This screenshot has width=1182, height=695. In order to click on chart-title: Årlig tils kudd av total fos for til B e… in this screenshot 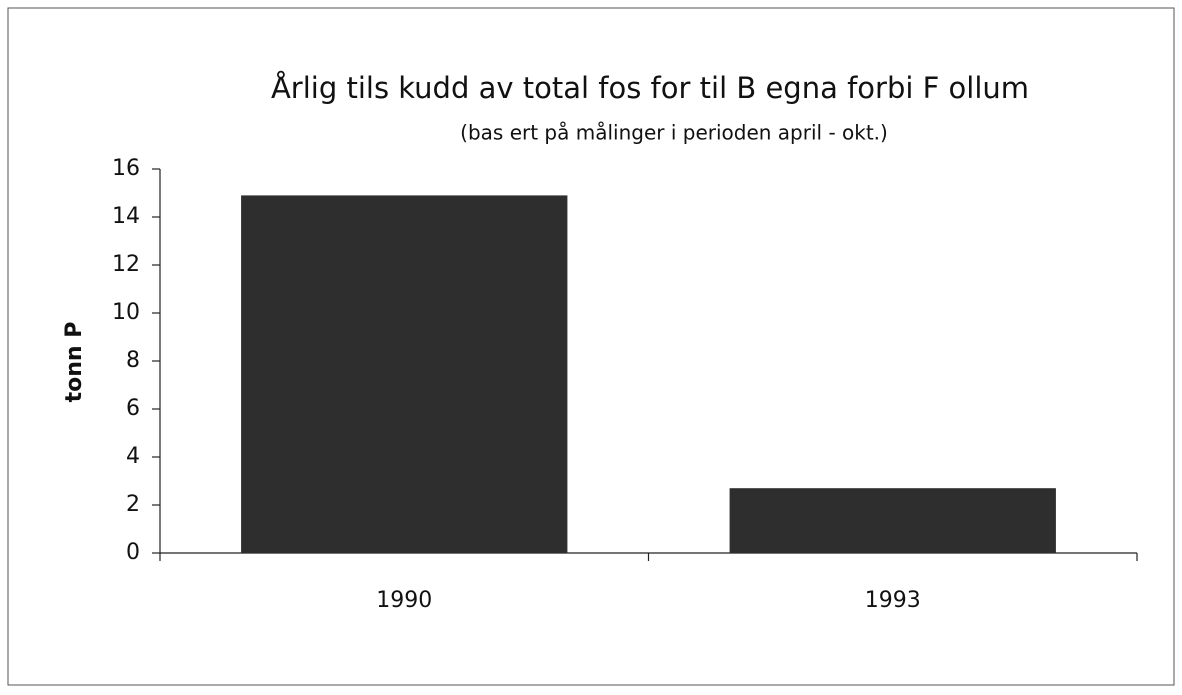, I will do `click(650, 88)`.